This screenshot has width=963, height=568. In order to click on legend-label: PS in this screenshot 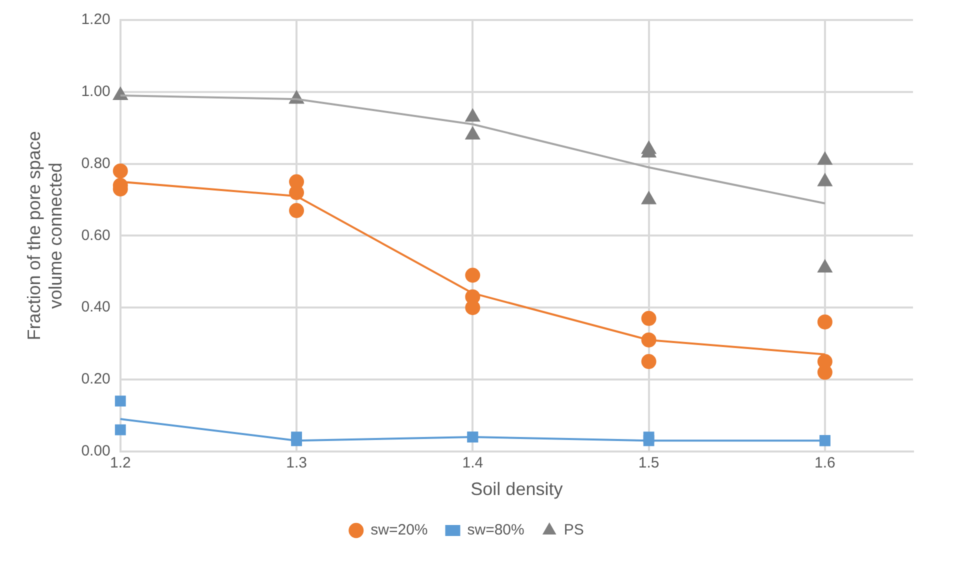, I will do `click(574, 530)`.